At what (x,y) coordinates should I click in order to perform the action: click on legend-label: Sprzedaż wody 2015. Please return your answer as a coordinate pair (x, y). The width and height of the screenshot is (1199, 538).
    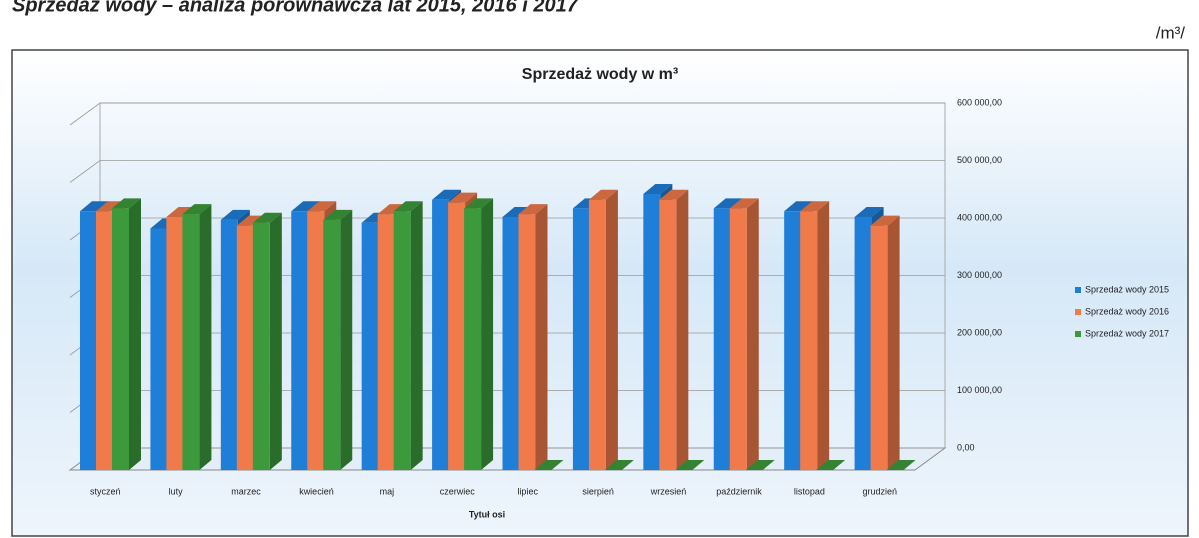
    Looking at the image, I should click on (1127, 289).